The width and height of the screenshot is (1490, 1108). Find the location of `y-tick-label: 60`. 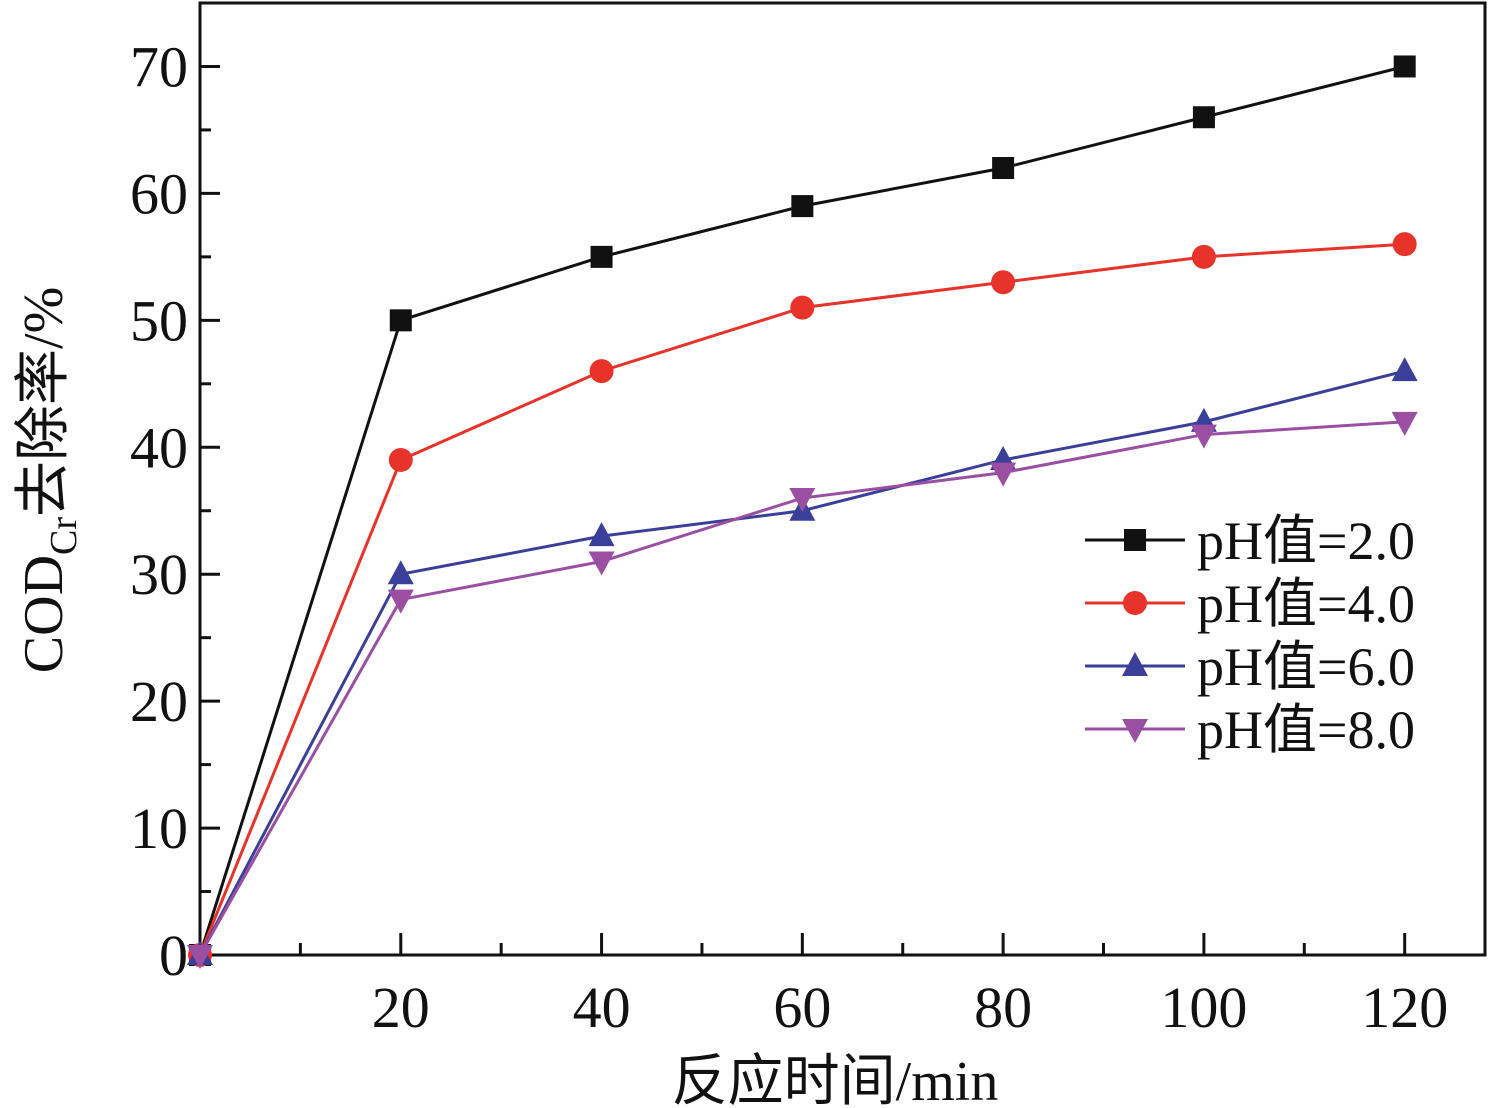

y-tick-label: 60 is located at coordinates (159, 193).